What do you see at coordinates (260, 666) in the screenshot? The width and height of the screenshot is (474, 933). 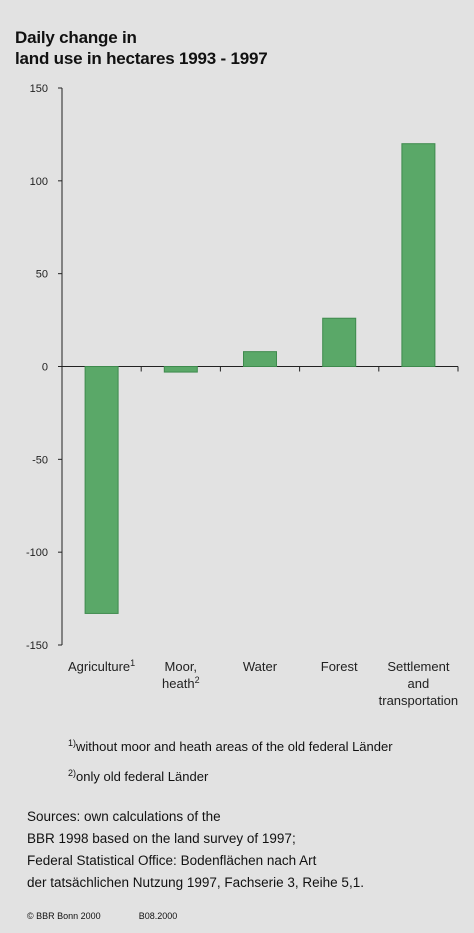 I see `category-label: Water` at bounding box center [260, 666].